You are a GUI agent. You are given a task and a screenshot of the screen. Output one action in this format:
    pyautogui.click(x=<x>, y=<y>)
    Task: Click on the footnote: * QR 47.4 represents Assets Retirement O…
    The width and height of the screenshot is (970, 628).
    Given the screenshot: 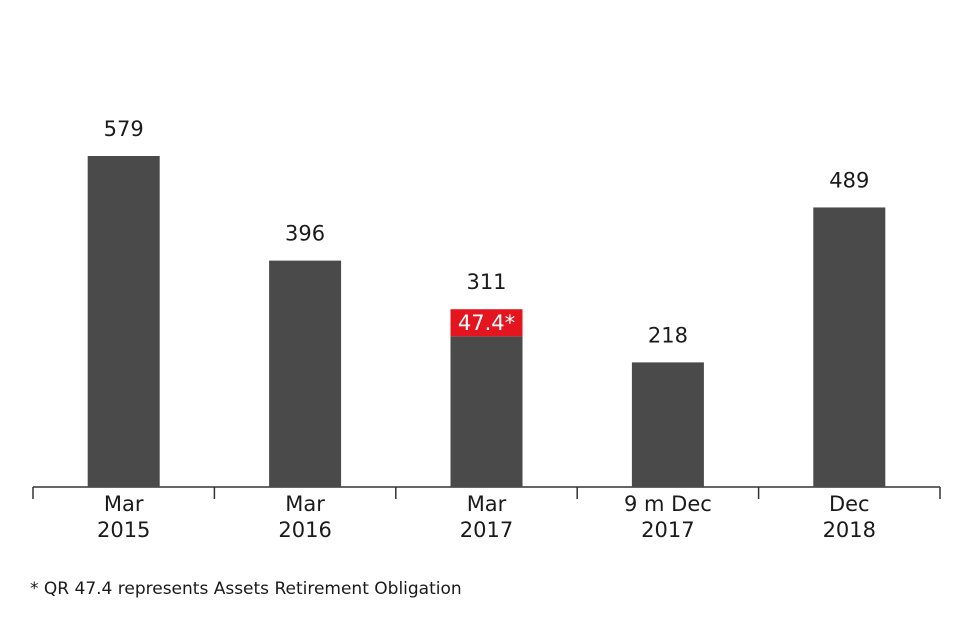 What is the action you would take?
    pyautogui.click(x=246, y=589)
    